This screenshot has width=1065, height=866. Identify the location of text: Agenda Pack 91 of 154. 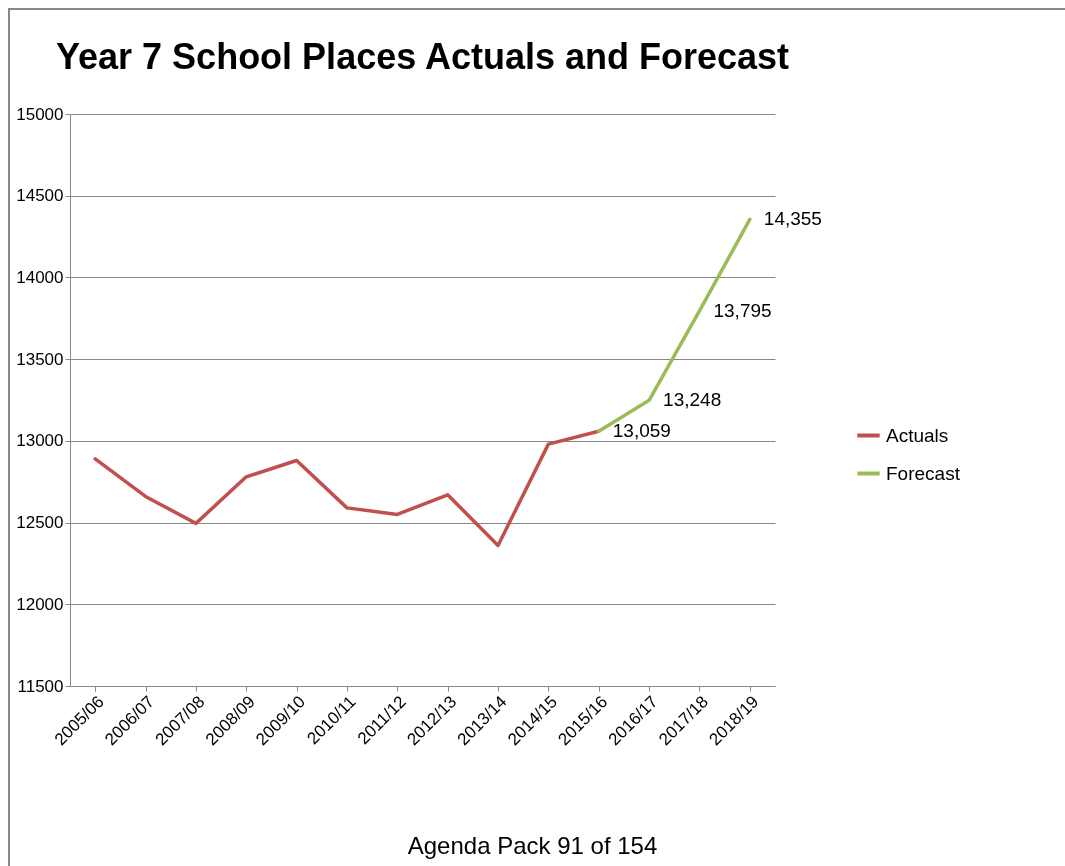
(532, 846).